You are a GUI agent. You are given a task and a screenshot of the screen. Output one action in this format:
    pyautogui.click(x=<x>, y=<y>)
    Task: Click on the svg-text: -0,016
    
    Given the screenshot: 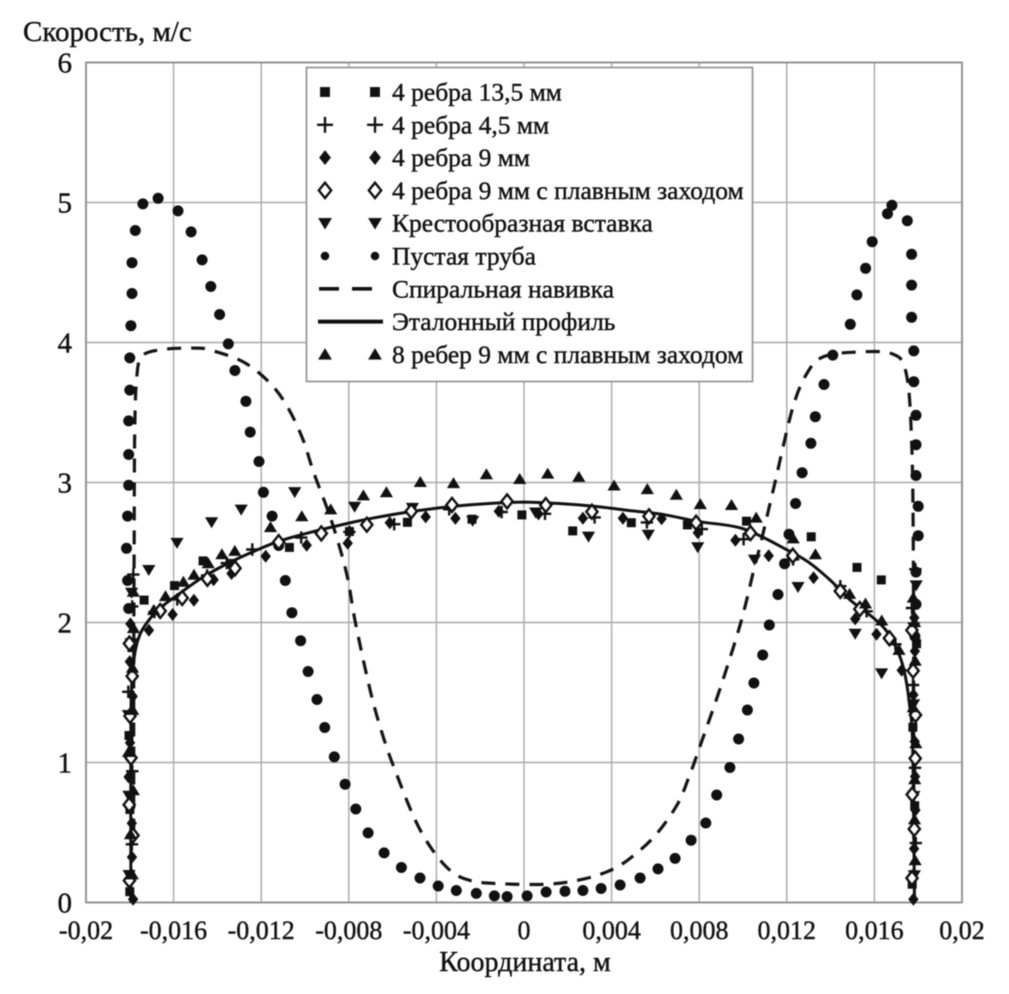 What is the action you would take?
    pyautogui.click(x=173, y=930)
    